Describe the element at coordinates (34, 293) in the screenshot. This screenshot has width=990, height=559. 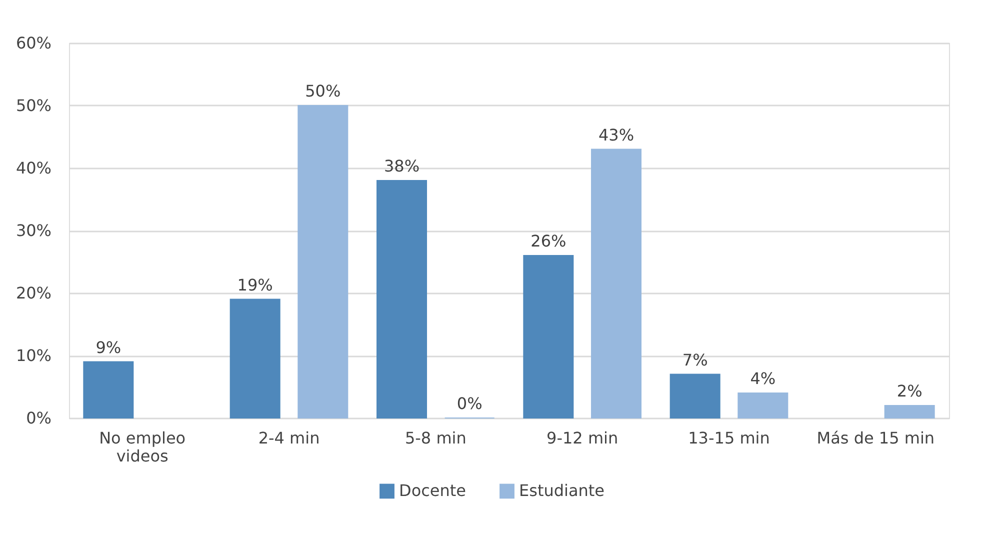
I see `y-tick-label: 20%` at that location.